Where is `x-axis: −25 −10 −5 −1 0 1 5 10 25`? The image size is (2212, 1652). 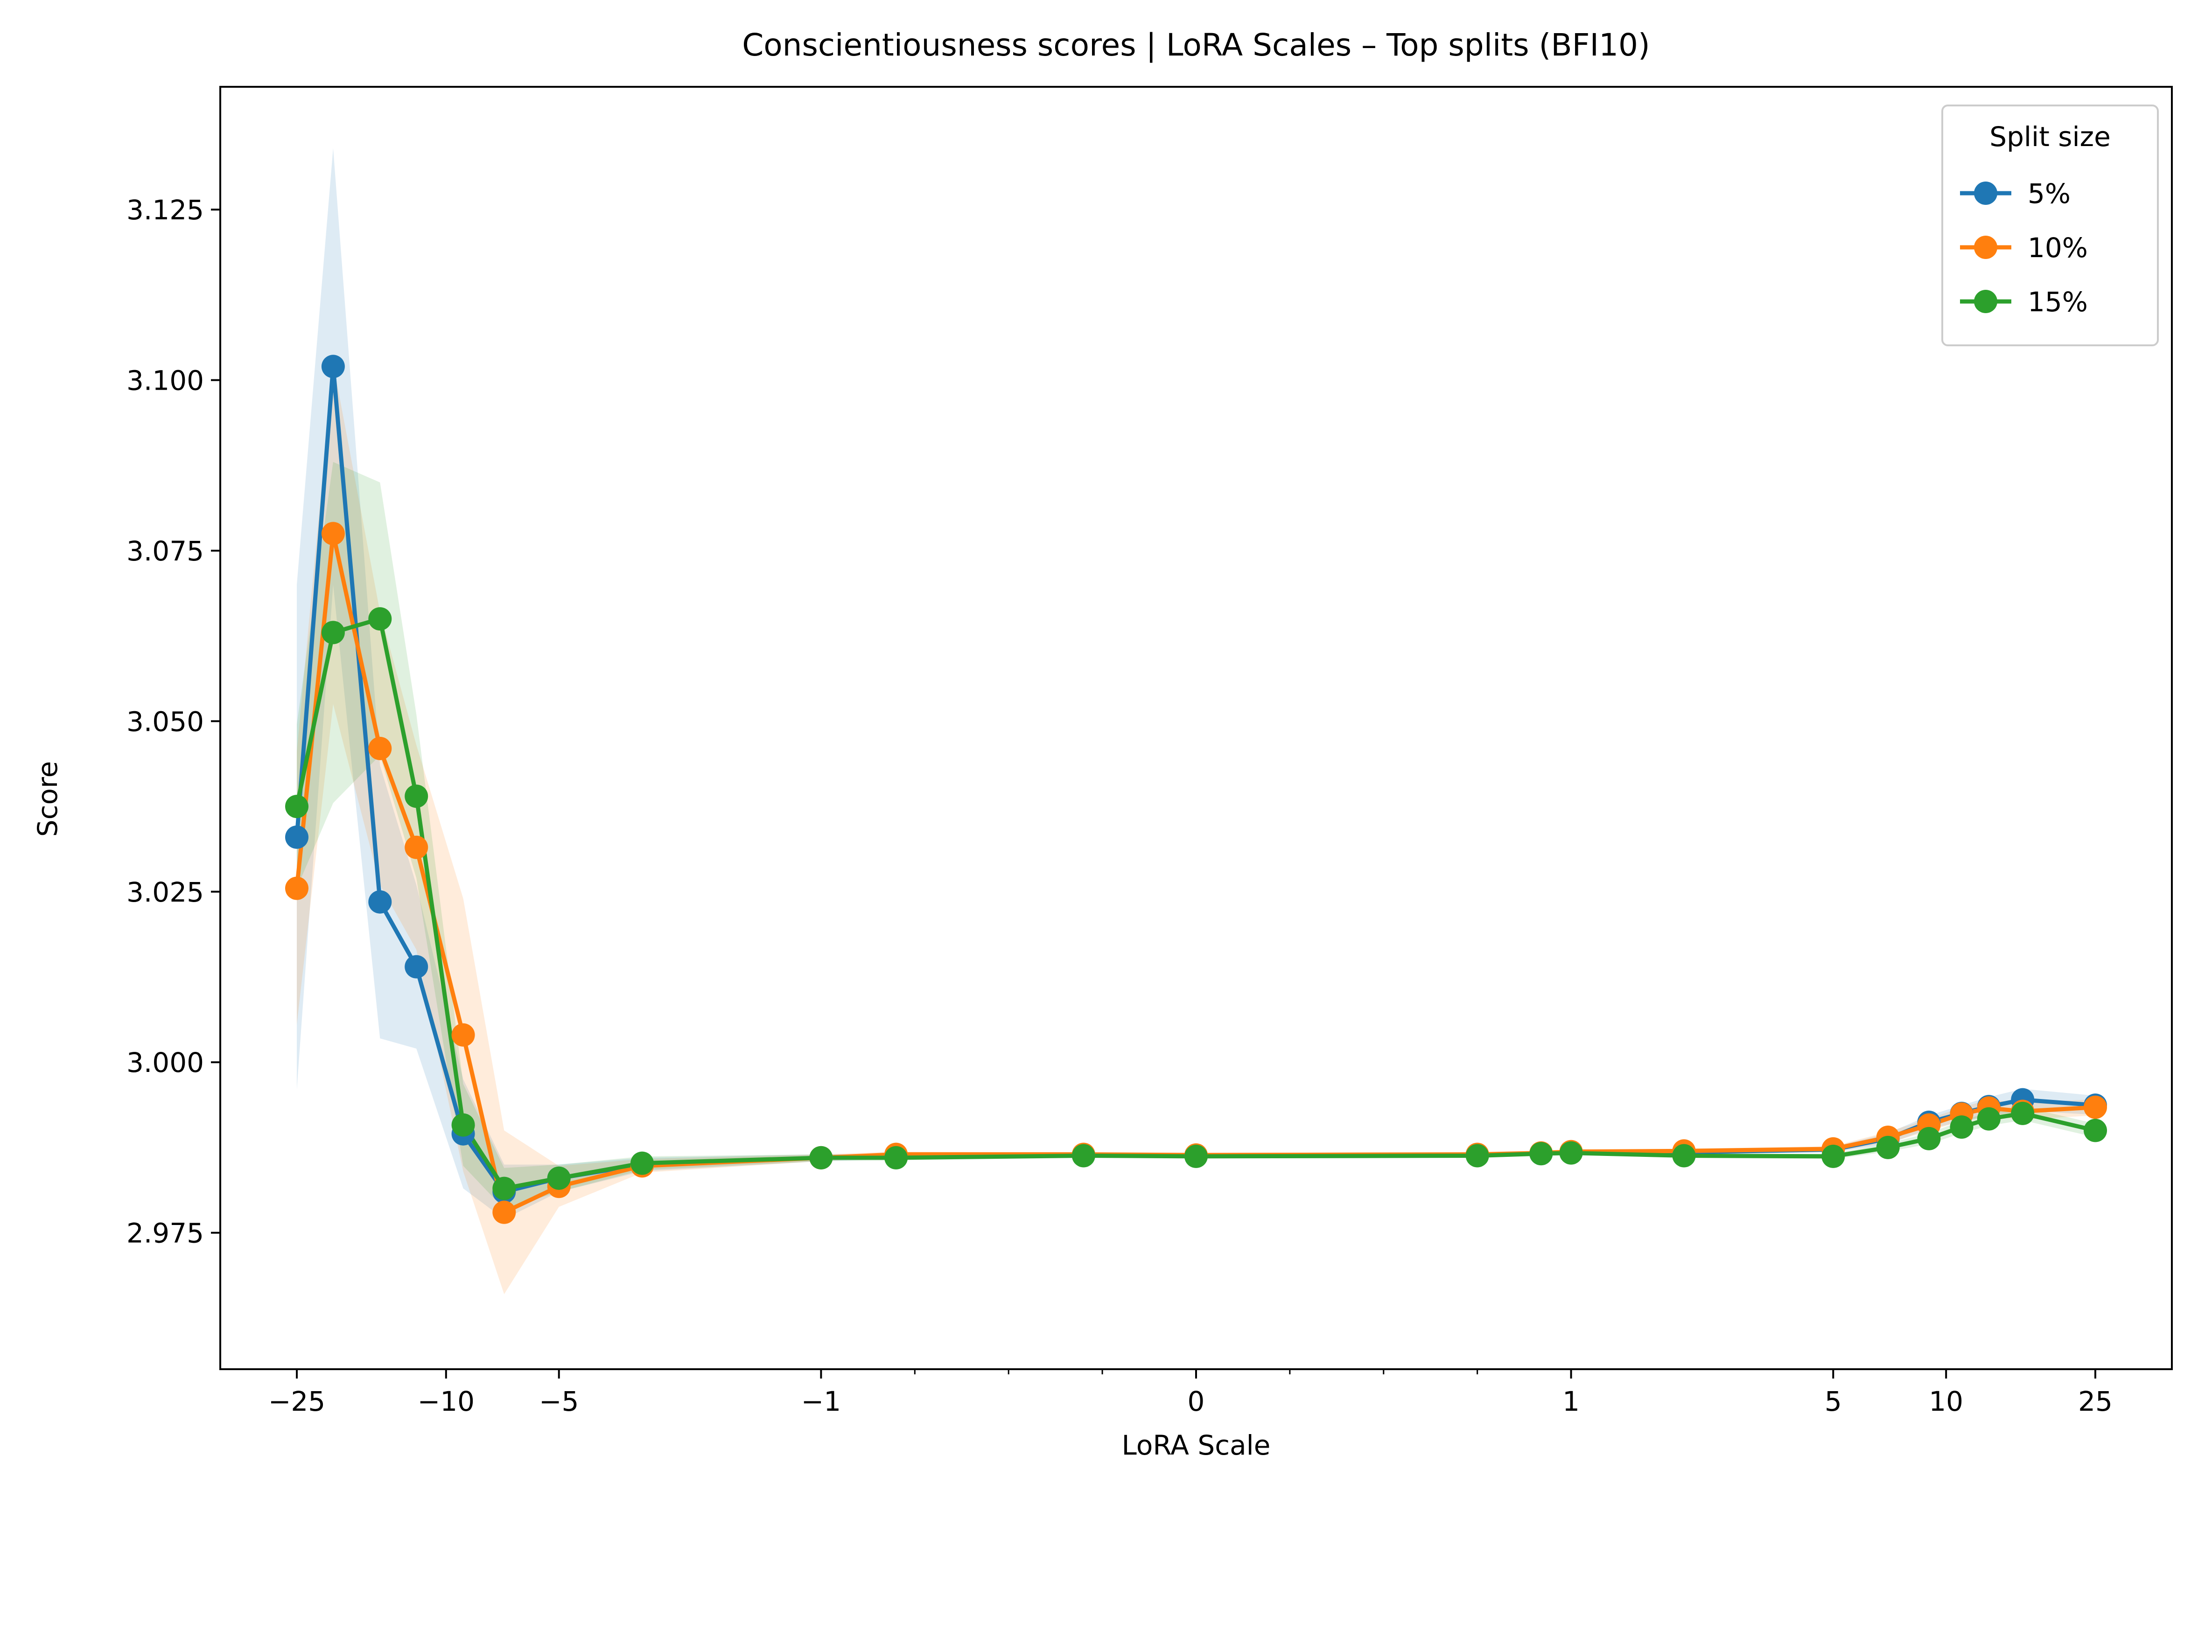
x-axis: −25 −10 −5 −1 0 1 5 10 25 is located at coordinates (1190, 1393).